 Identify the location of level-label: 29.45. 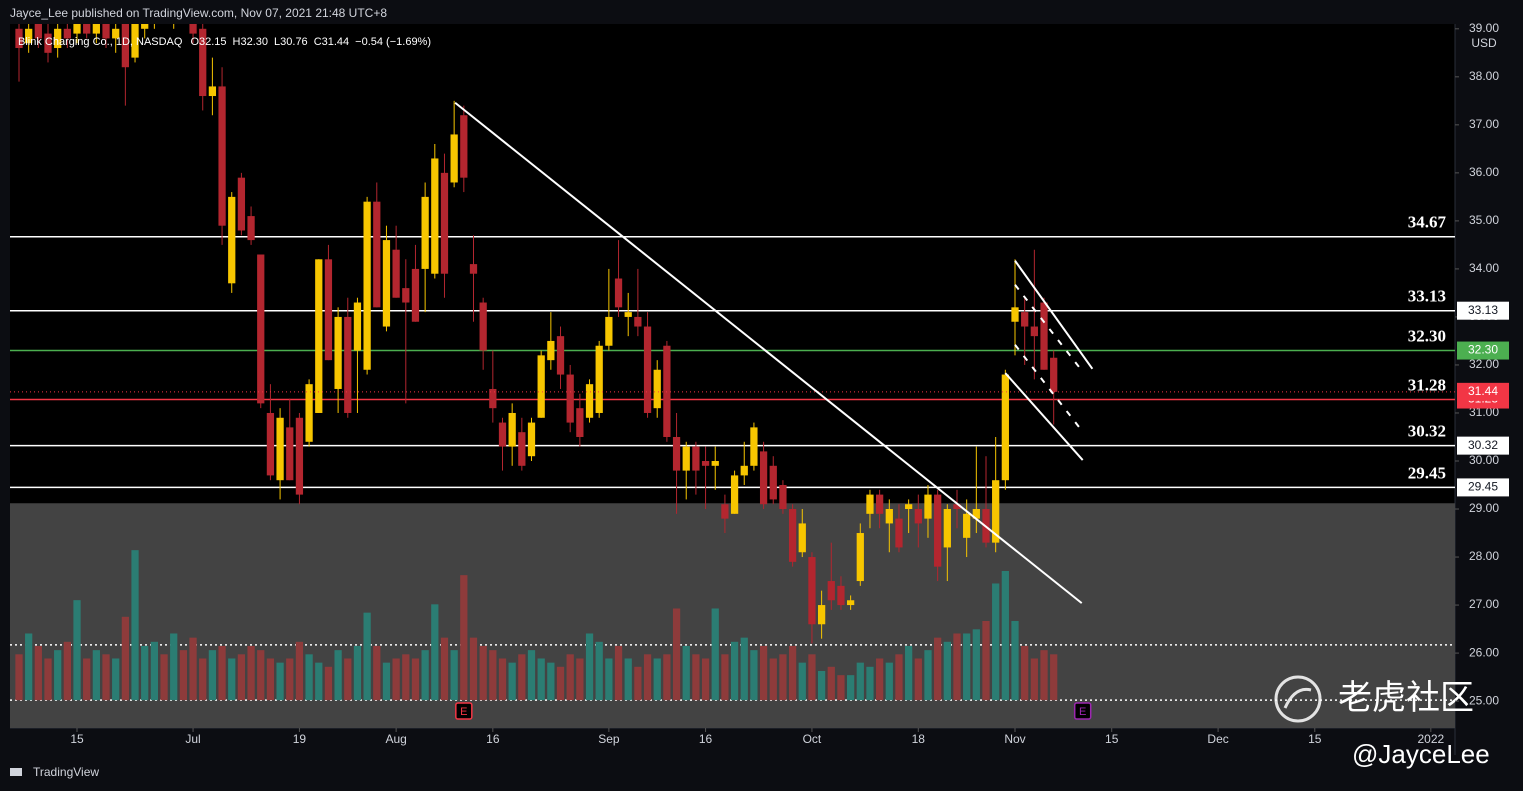
(1427, 472).